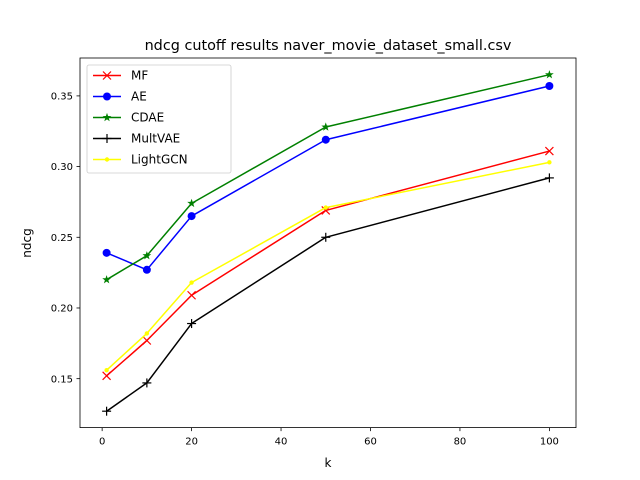 The width and height of the screenshot is (640, 480). What do you see at coordinates (281, 442) in the screenshot?
I see `x-tick-label: 40` at bounding box center [281, 442].